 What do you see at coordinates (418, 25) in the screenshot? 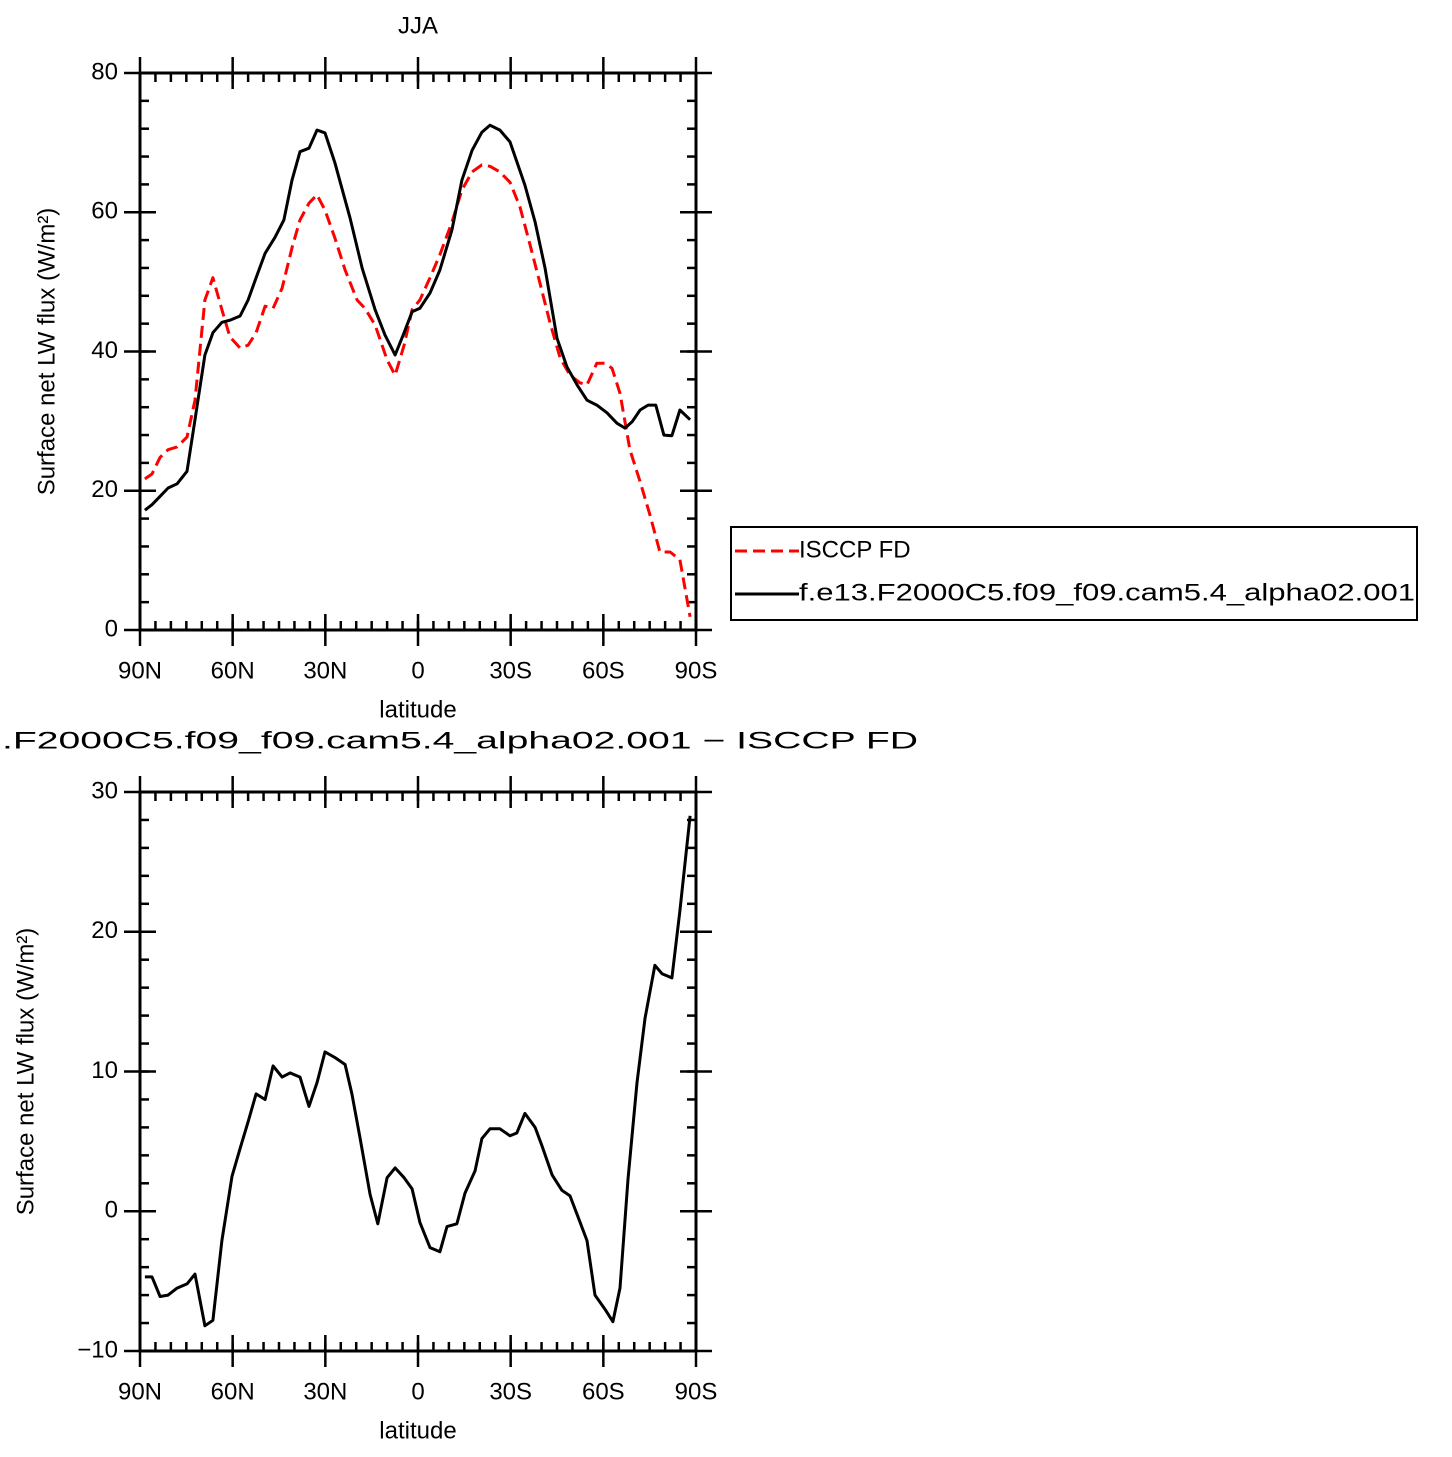
I see `chart-title: JJA` at bounding box center [418, 25].